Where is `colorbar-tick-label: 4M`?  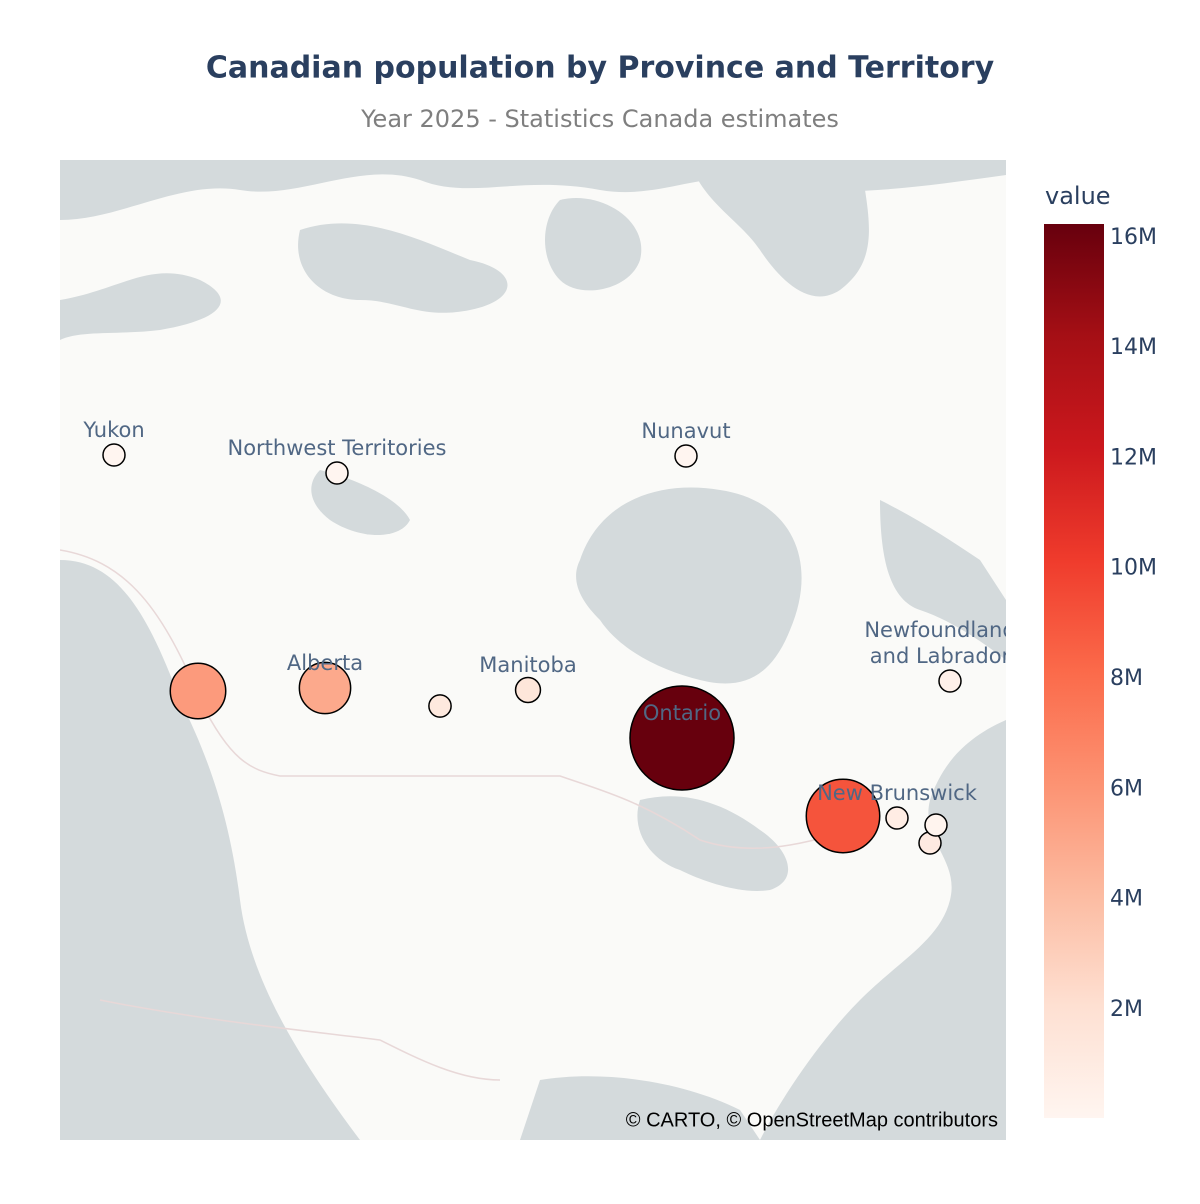
colorbar-tick-label: 4M is located at coordinates (1126, 899).